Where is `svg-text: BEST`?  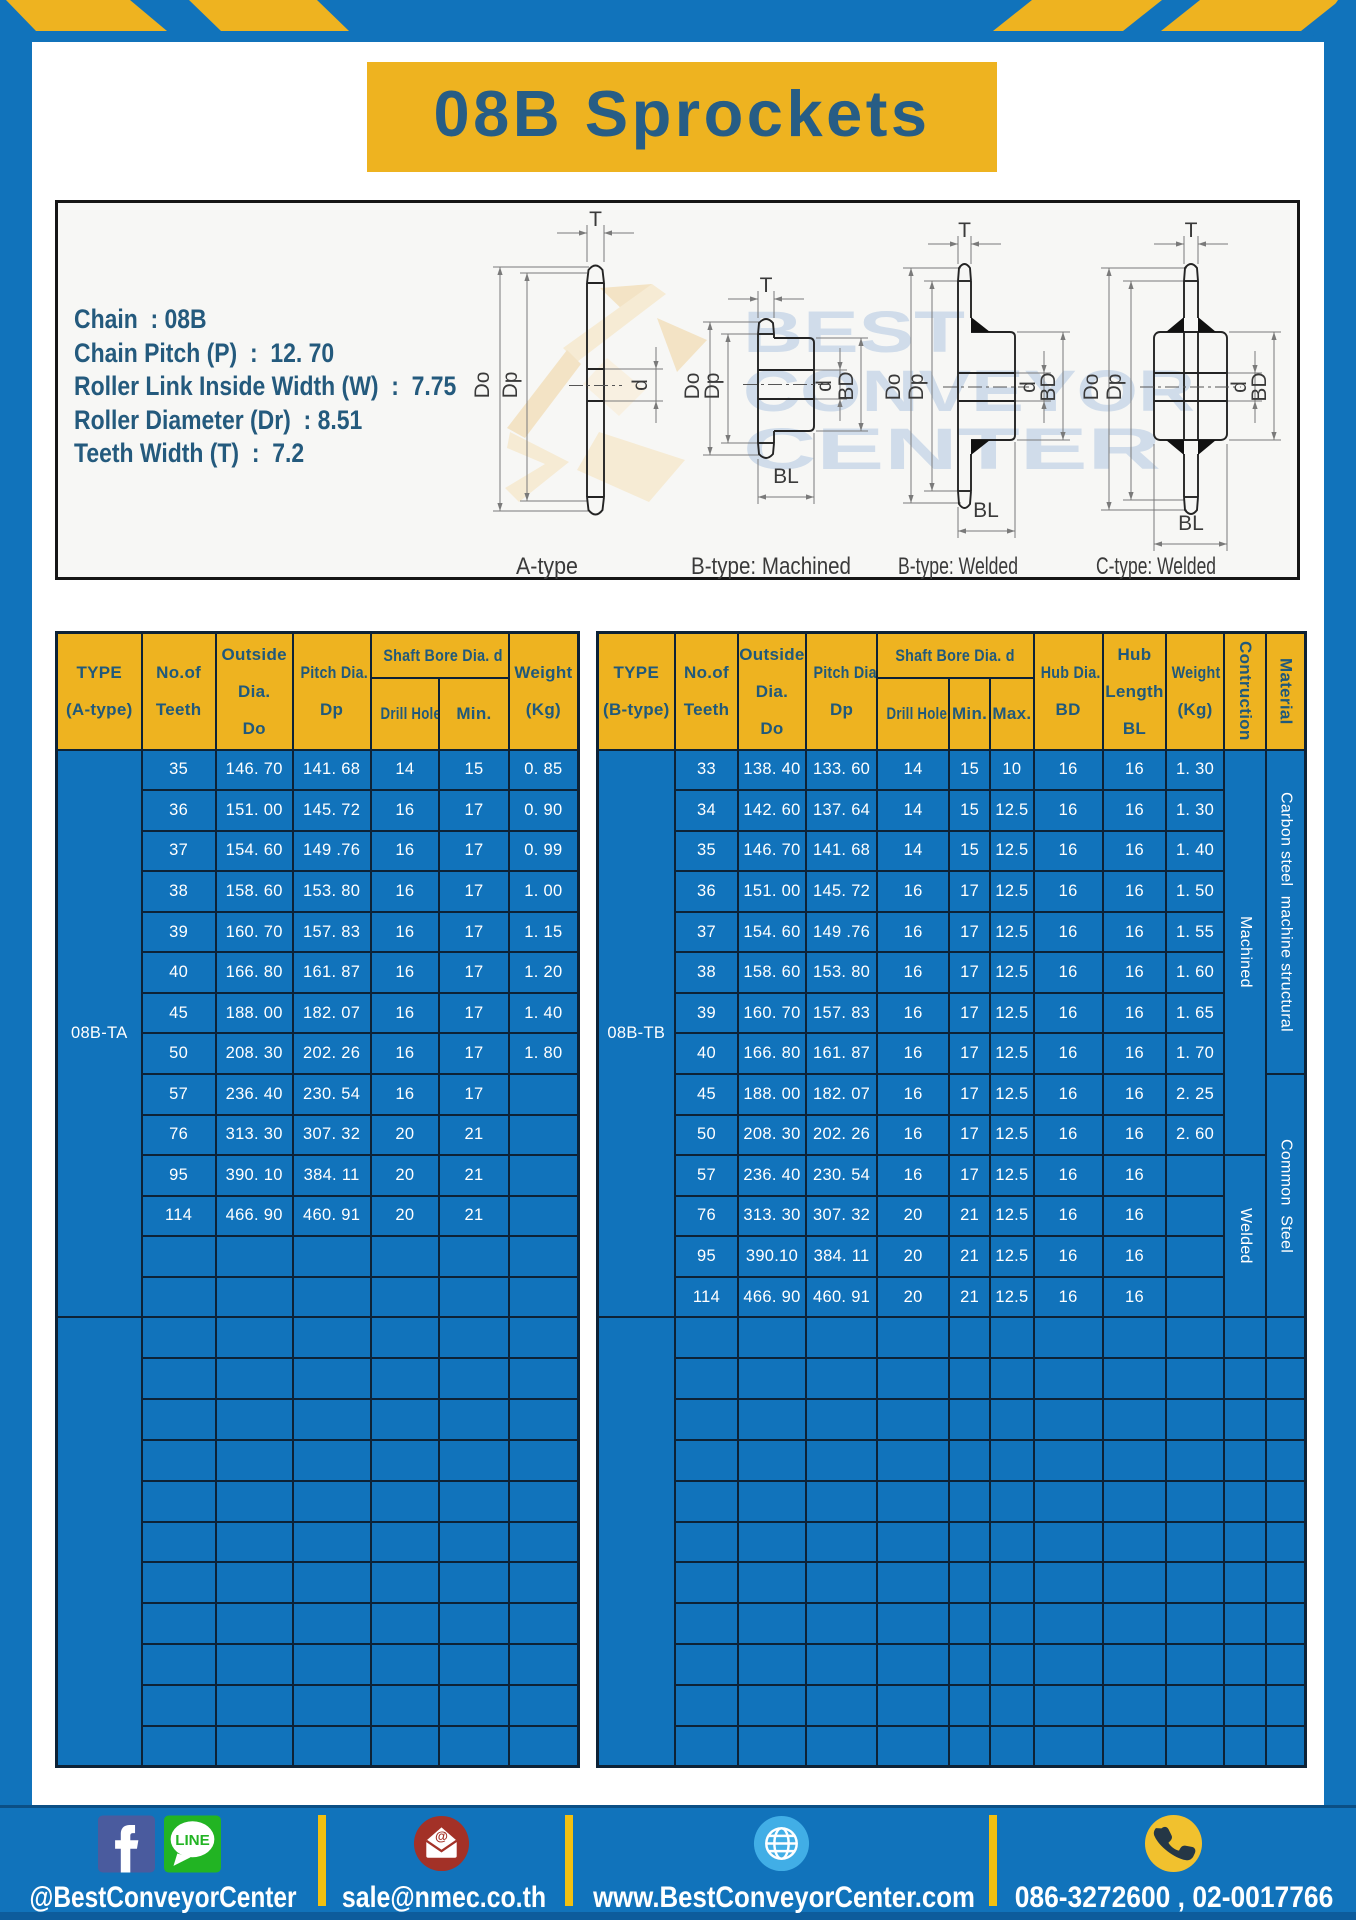 svg-text: BEST is located at coordinates (854, 332).